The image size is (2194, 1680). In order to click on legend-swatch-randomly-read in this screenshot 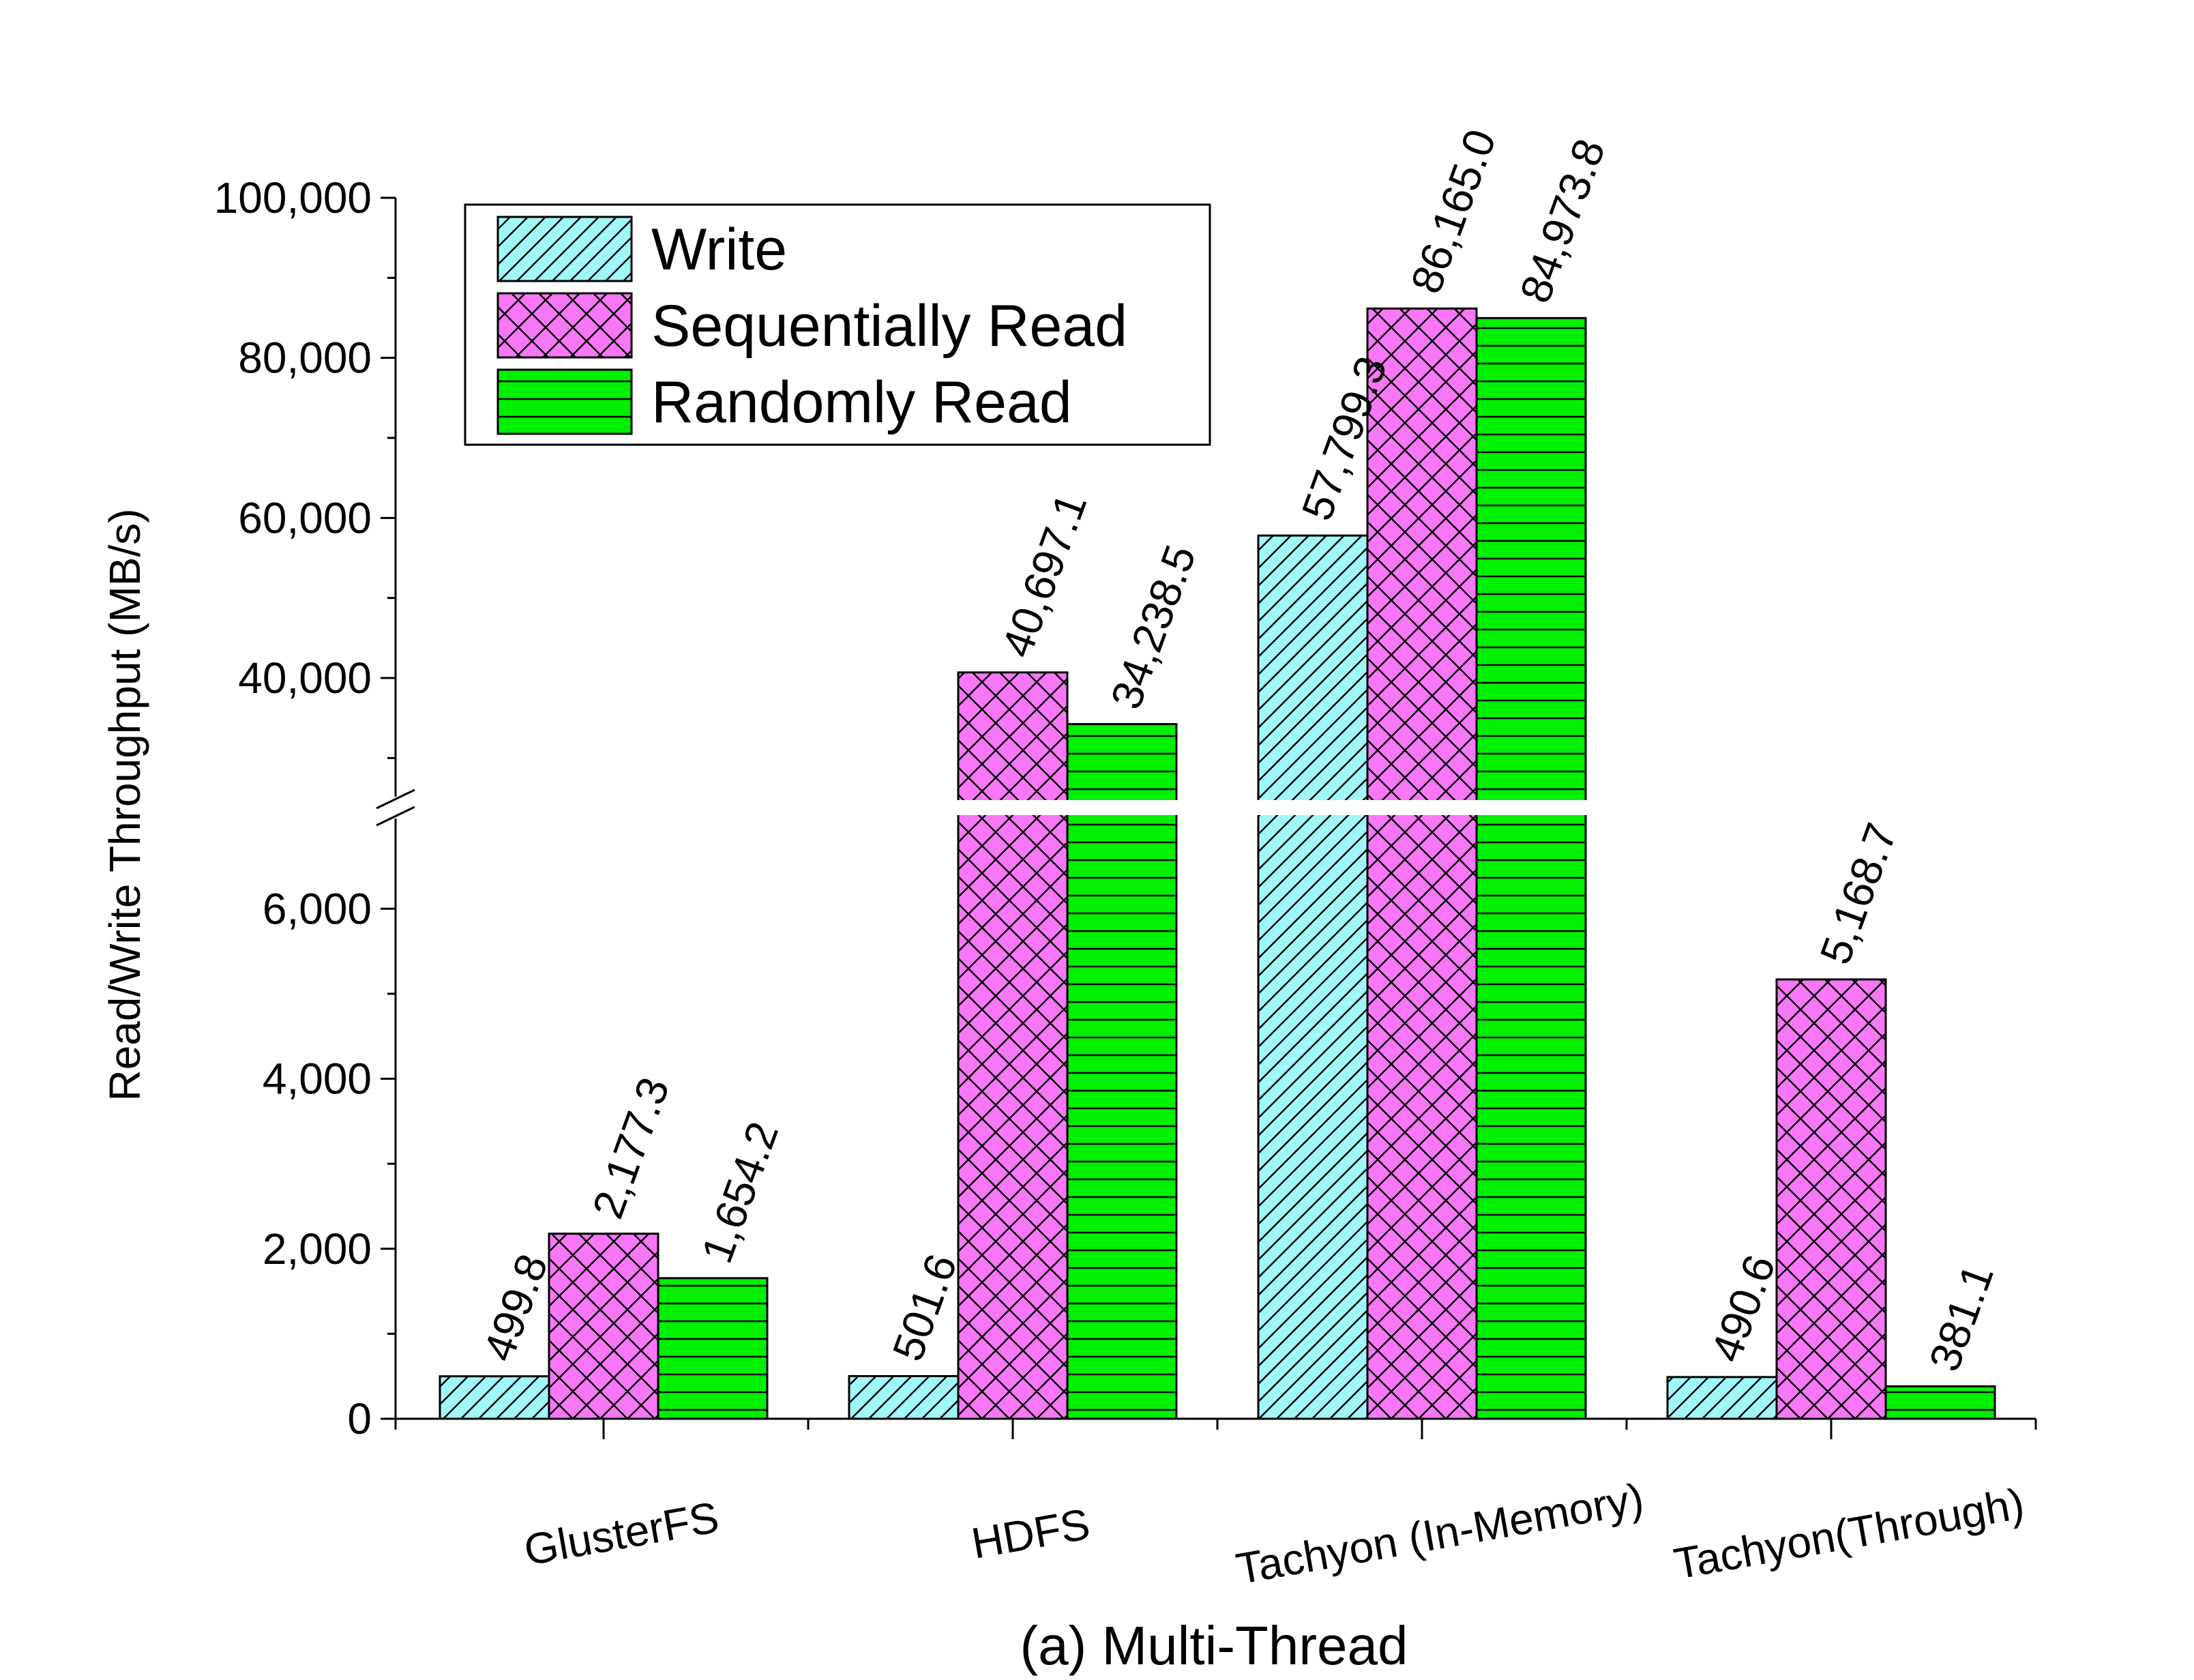, I will do `click(564, 401)`.